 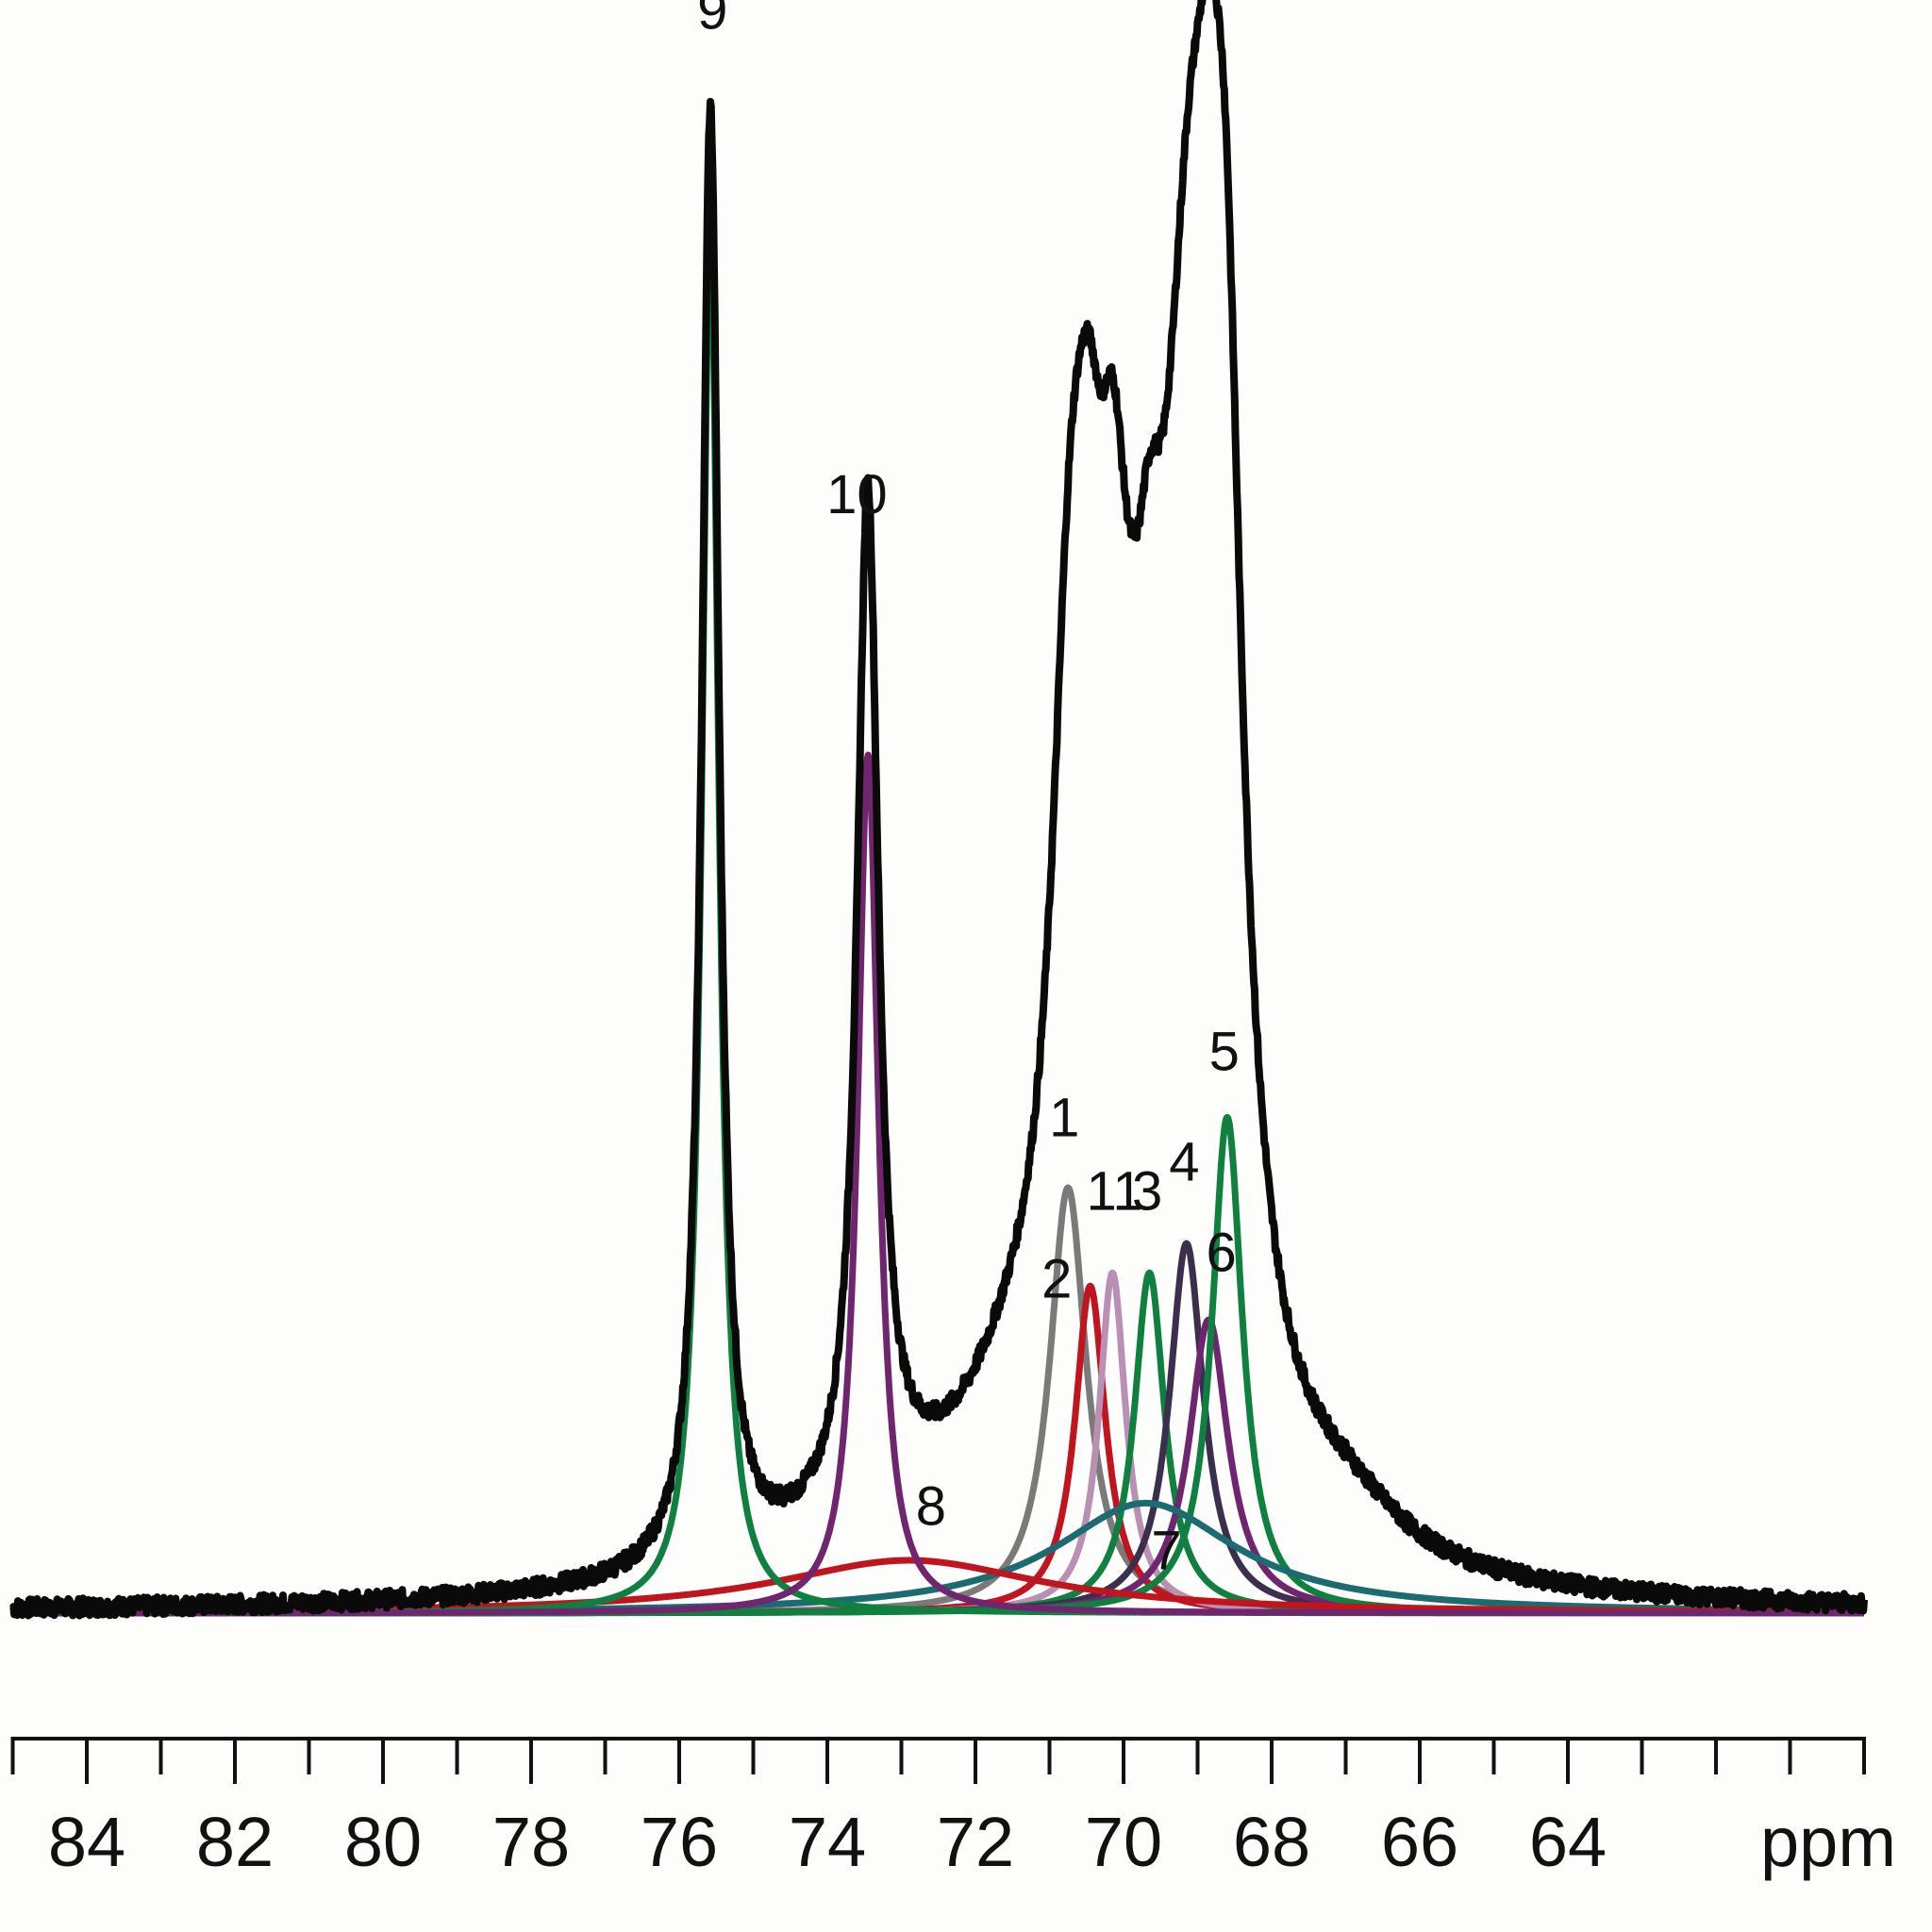 I want to click on x-axis: 84 82 80 78 76 74 72 70 68 66 64 ppm, so click(x=953, y=1809).